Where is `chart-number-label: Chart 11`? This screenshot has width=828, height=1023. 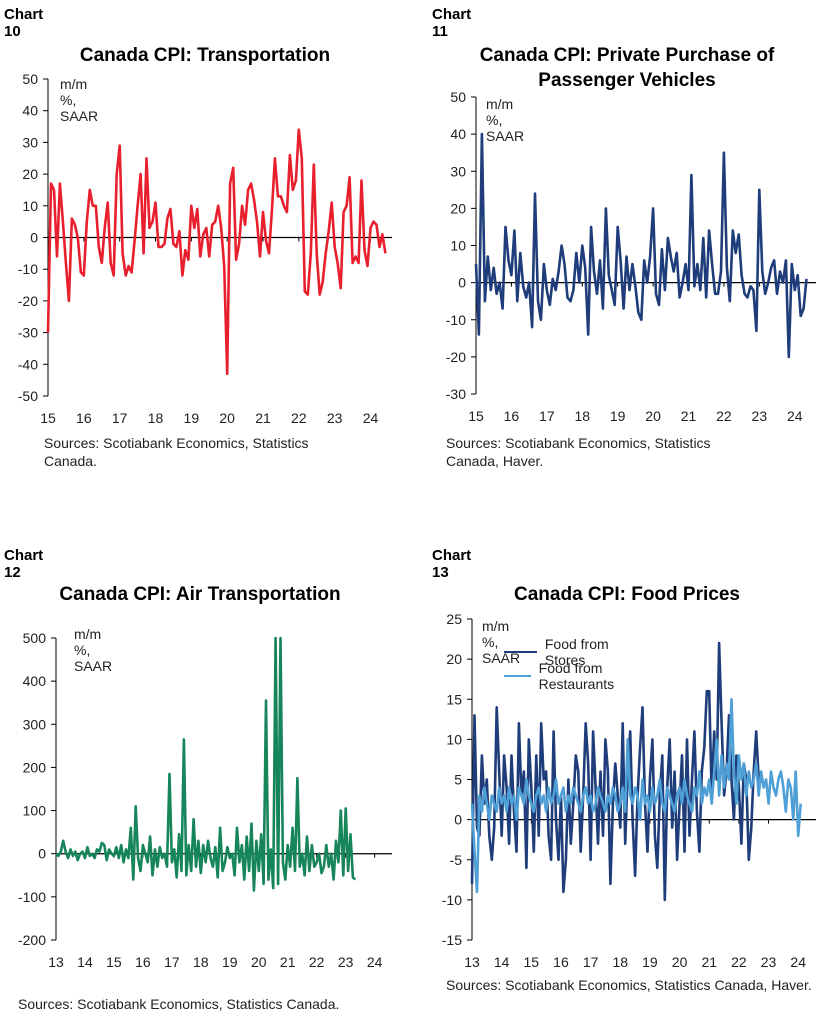 chart-number-label: Chart 11 is located at coordinates (452, 23).